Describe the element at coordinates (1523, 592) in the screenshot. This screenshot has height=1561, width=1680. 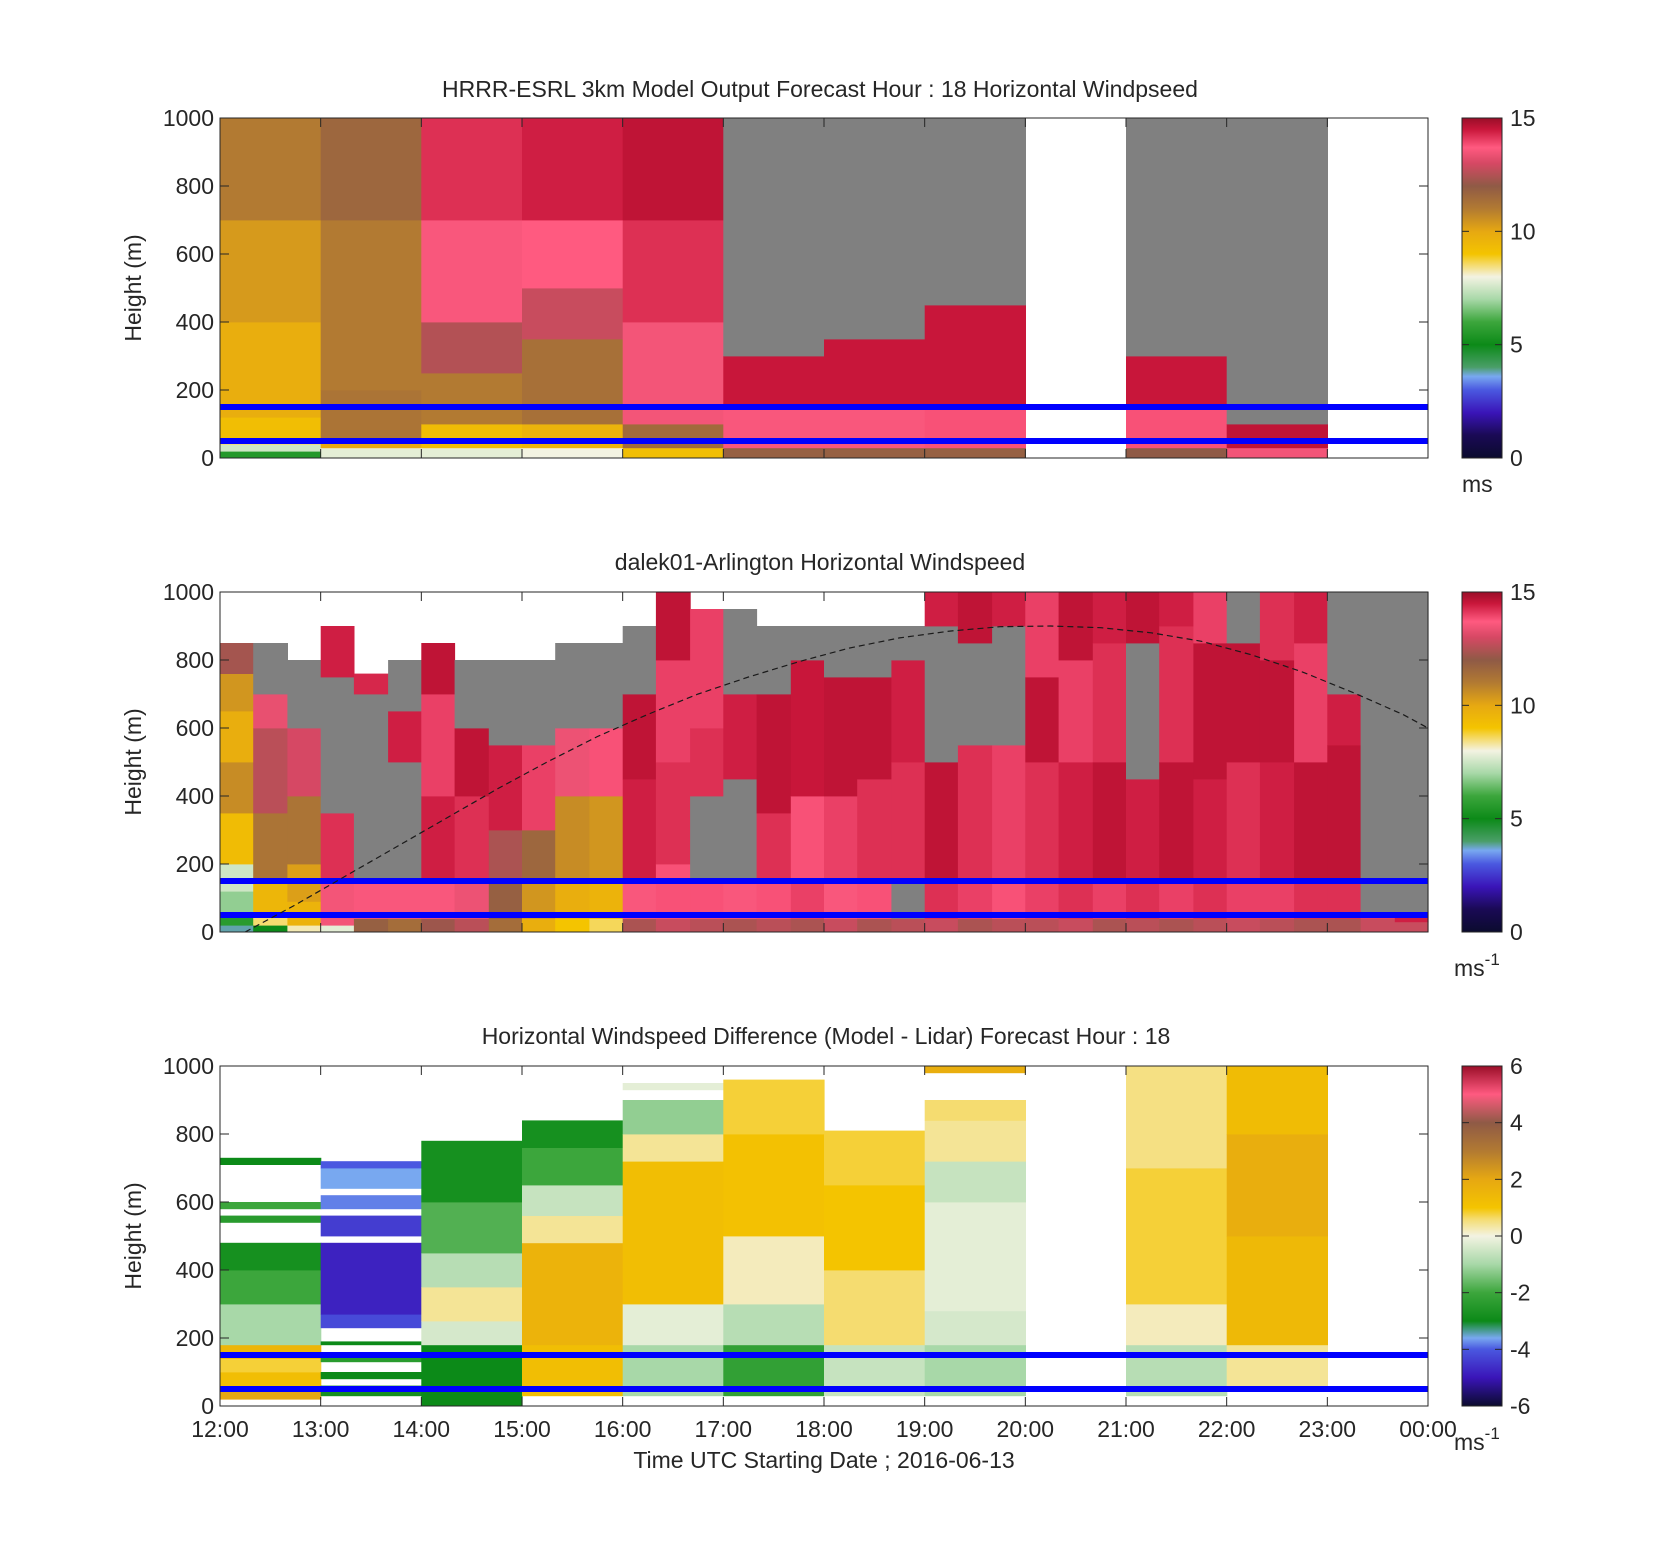
I see `colorbar-tick-label: 15` at that location.